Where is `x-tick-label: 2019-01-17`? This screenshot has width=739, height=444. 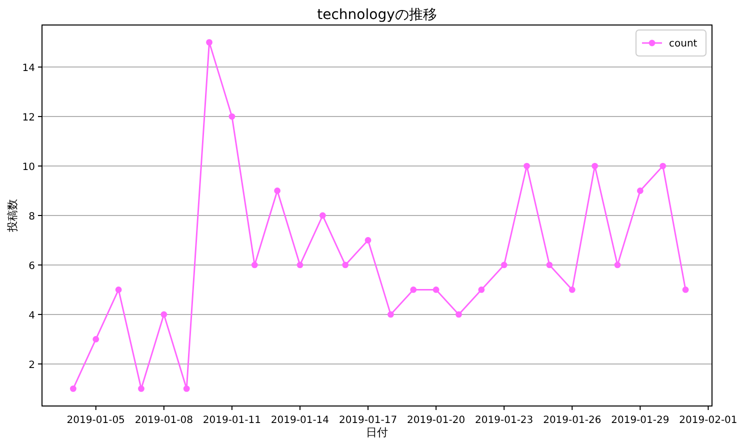 x-tick-label: 2019-01-17 is located at coordinates (368, 420).